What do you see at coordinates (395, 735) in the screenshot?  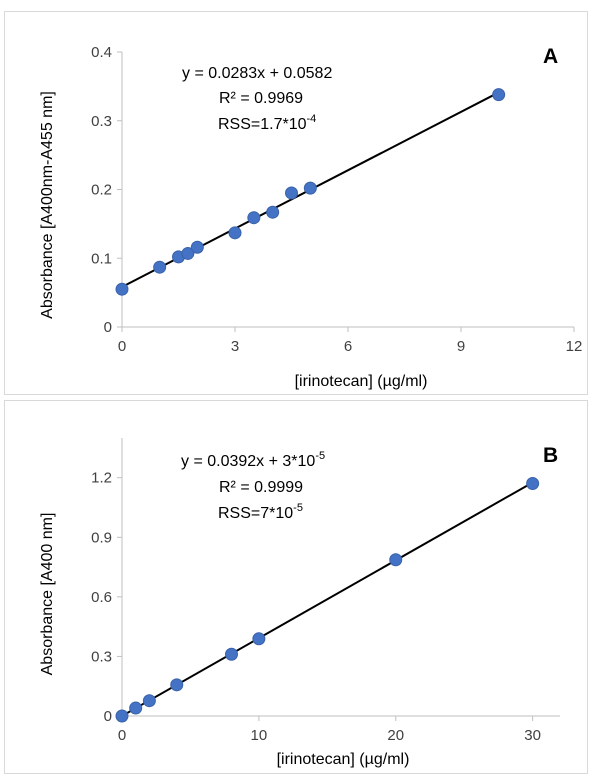 I see `x-tick-label: 20` at bounding box center [395, 735].